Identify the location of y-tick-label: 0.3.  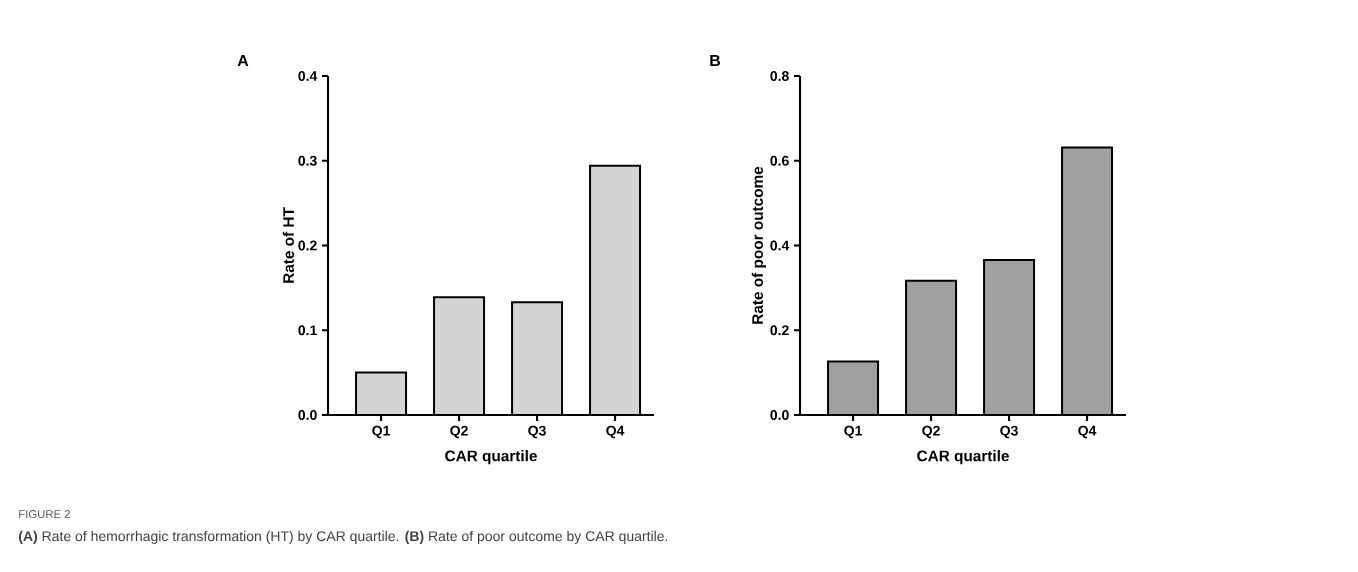
(307, 160).